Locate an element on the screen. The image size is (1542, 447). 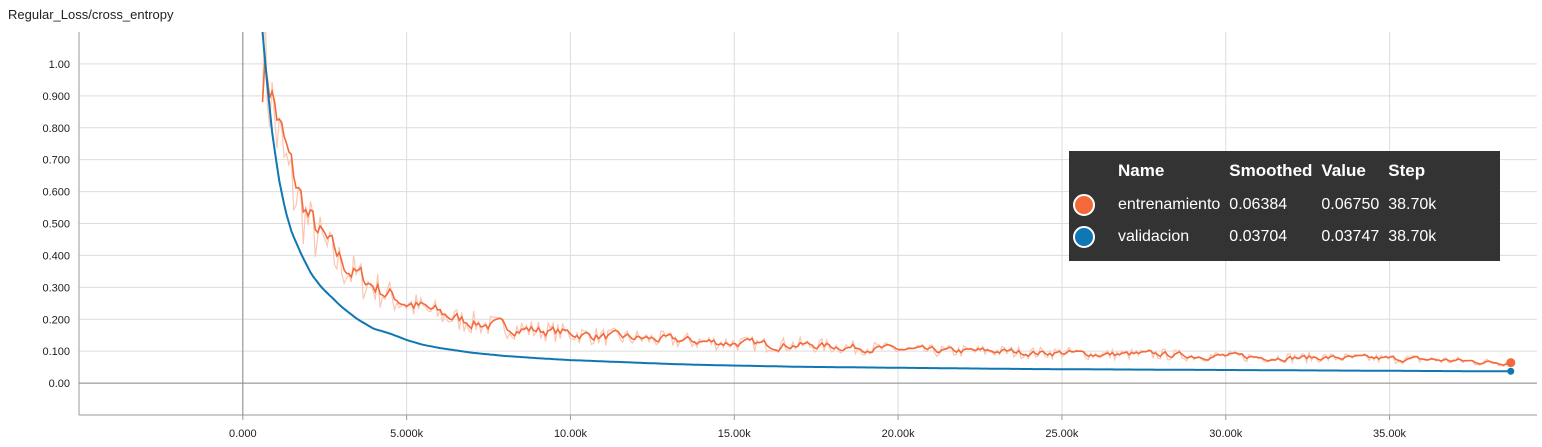
tooltip-header-value: Value is located at coordinates (1343, 170).